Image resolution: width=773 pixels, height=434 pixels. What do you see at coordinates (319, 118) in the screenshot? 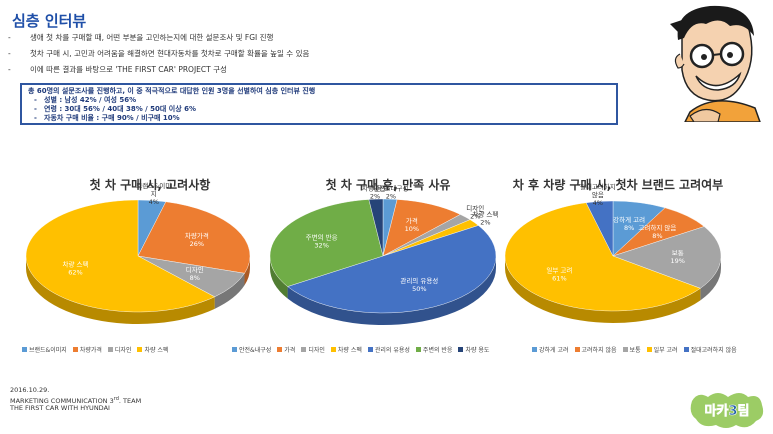
I see `summary-item: - 자동차 구매 비율 : 구매 90% / 비구매 10%` at bounding box center [319, 118].